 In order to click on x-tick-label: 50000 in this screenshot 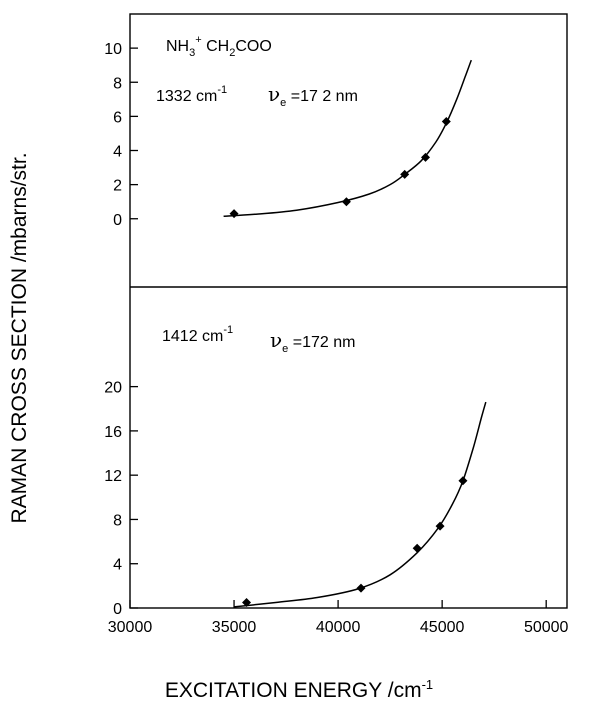, I will do `click(546, 627)`.